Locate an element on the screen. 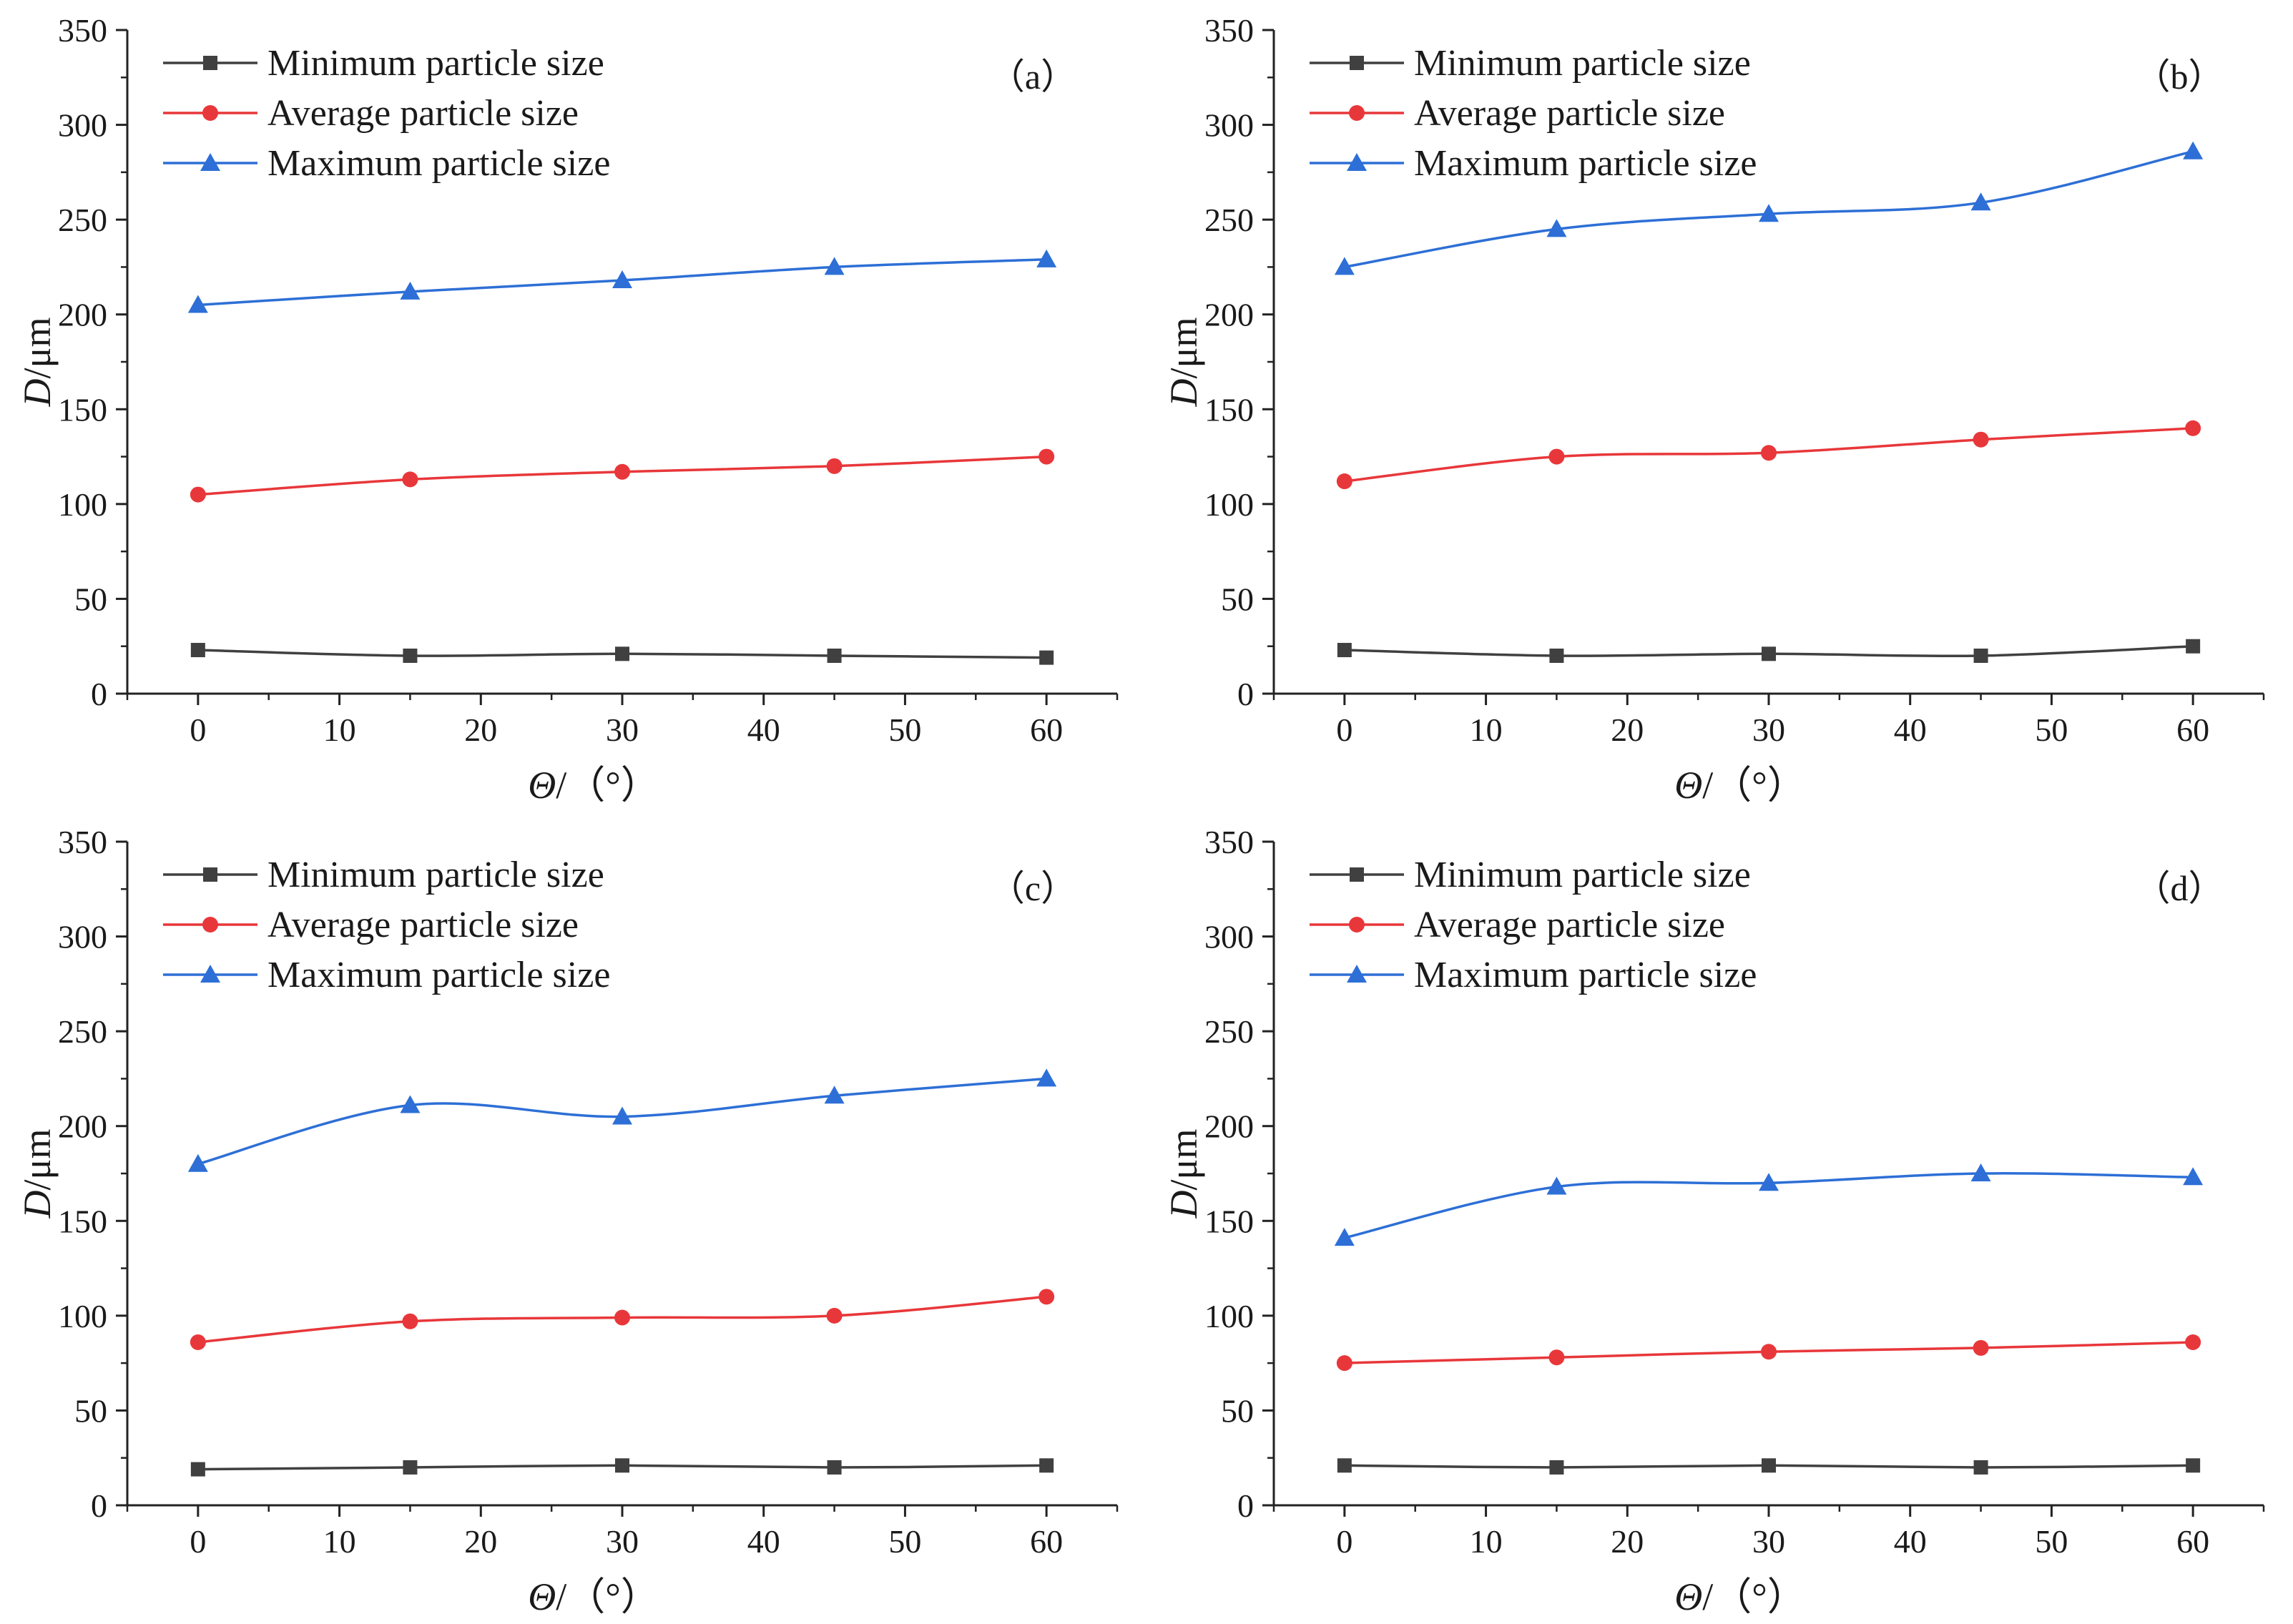 The height and width of the screenshot is (1624, 2293). y-tick-label: 350 is located at coordinates (1229, 30).